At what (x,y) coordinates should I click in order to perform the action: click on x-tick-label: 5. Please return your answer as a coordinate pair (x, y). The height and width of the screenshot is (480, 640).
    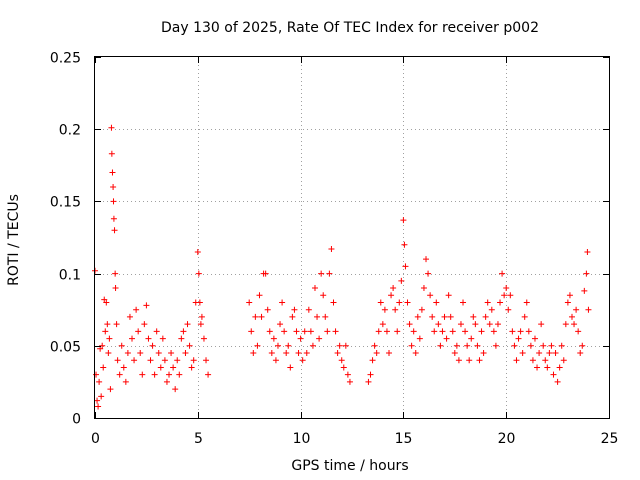
    Looking at the image, I should click on (198, 439).